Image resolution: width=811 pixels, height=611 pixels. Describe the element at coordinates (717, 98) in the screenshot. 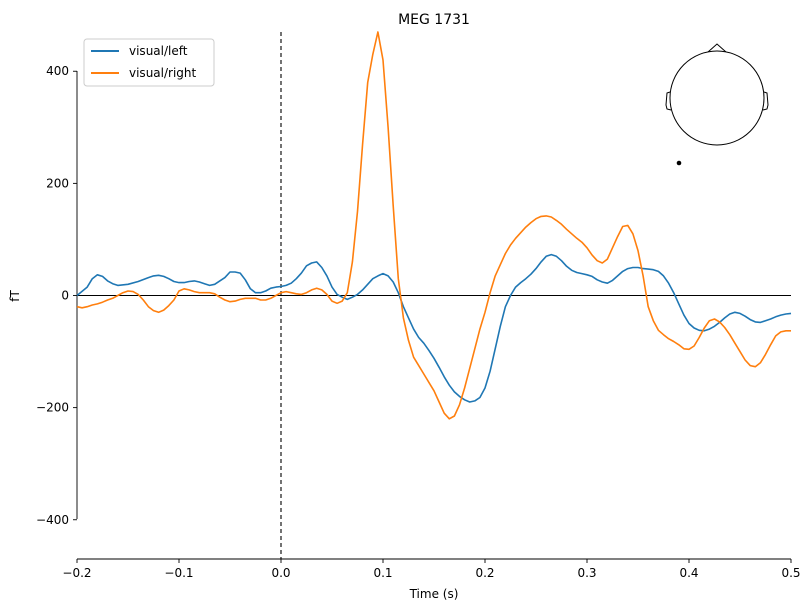

I see `head-outline-icon` at that location.